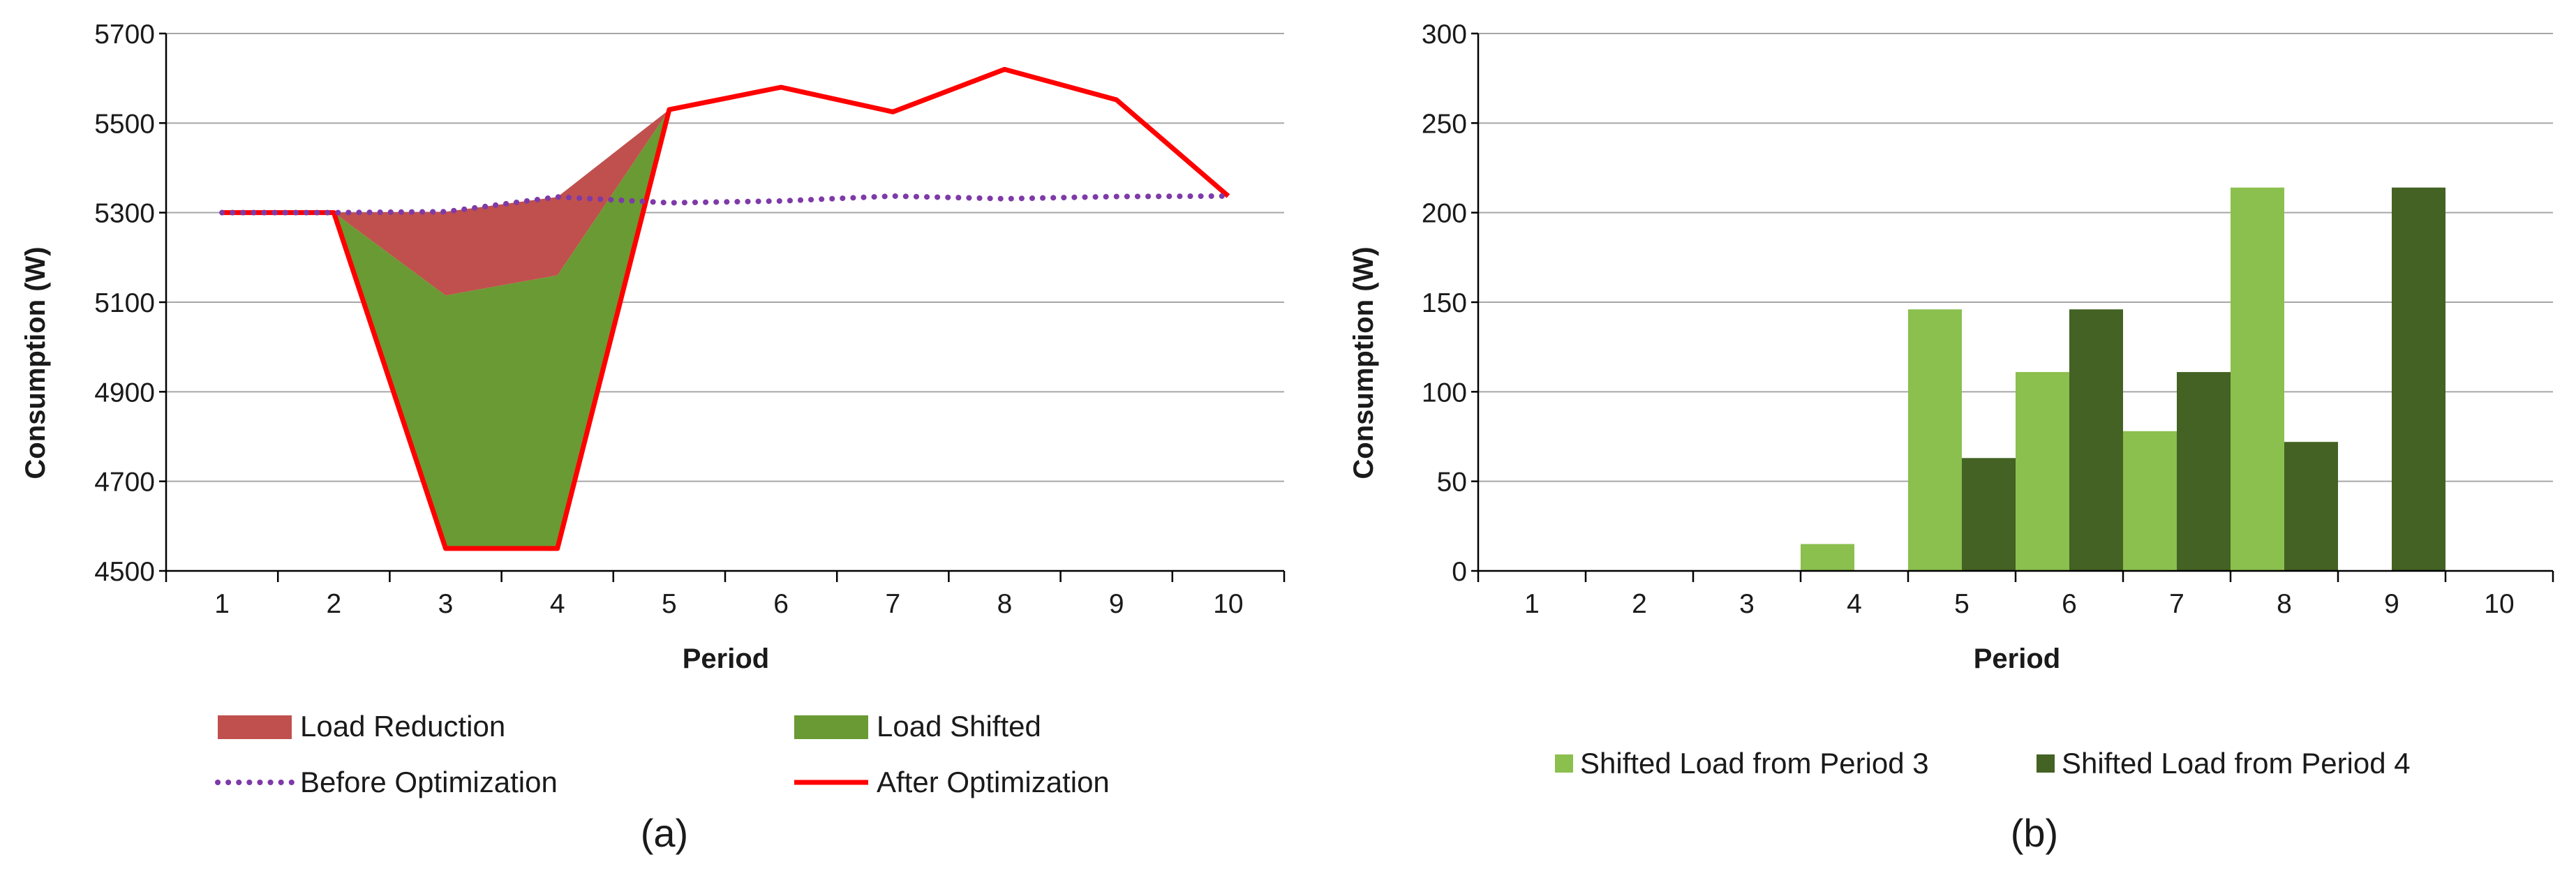 The image size is (2576, 871). Describe the element at coordinates (2176, 604) in the screenshot. I see `chart-b-x-tick-label: 7` at that location.